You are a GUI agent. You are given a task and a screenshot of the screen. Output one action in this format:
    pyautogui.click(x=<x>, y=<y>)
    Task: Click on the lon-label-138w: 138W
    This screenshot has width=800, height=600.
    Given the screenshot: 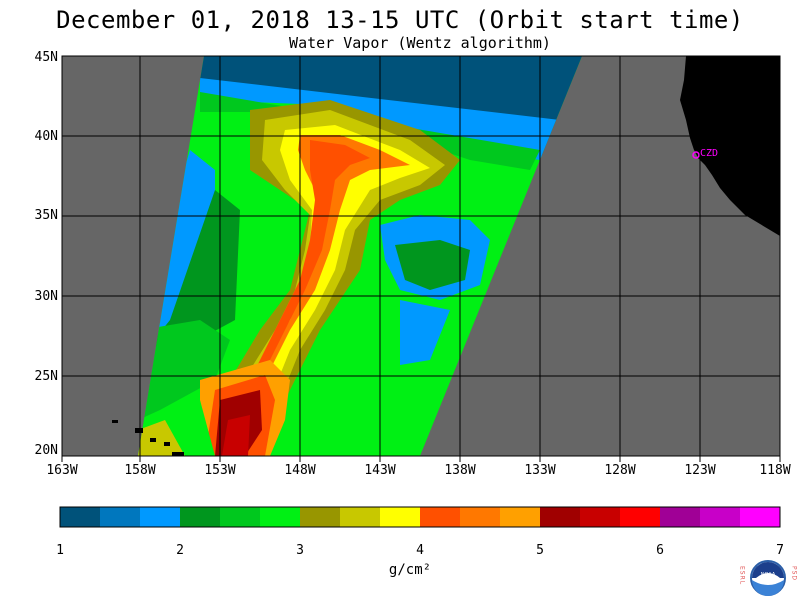 What is the action you would take?
    pyautogui.click(x=460, y=470)
    